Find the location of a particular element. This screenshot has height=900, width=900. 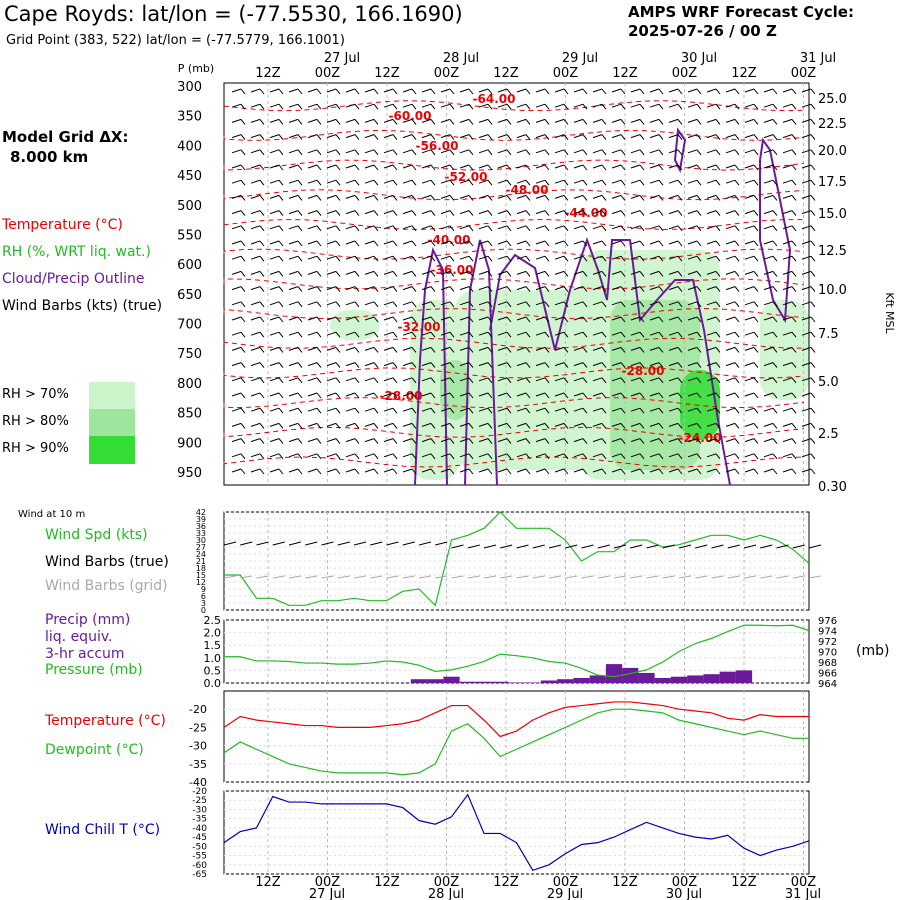

windchill-tick-label: -50 is located at coordinates (199, 847).